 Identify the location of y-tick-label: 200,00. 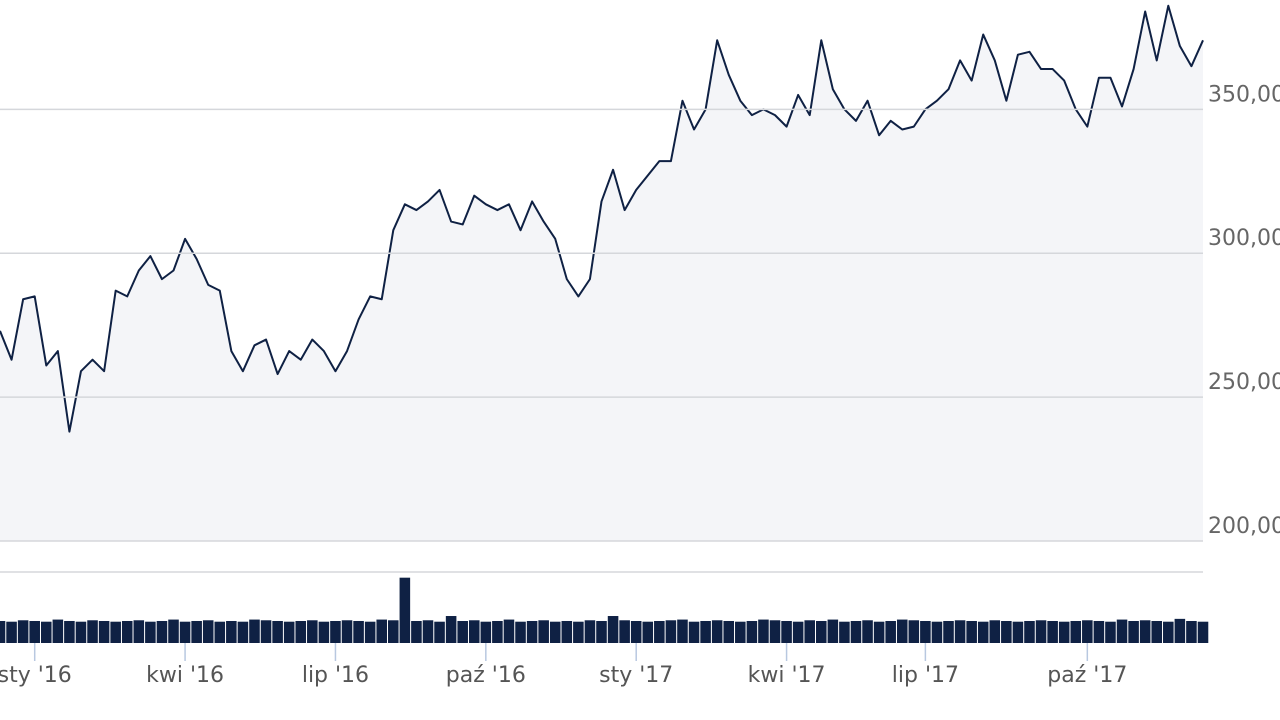
(1244, 526).